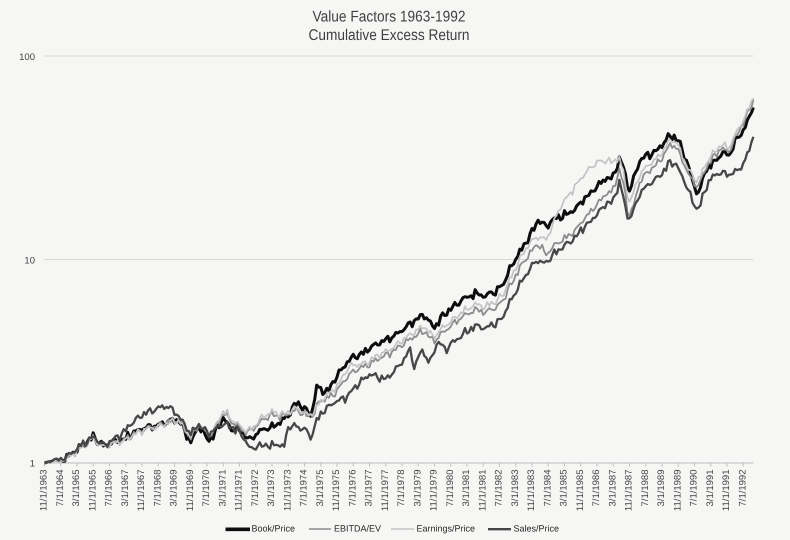 The width and height of the screenshot is (790, 540). What do you see at coordinates (401, 488) in the screenshot?
I see `svg-text: 7/1/1978` at bounding box center [401, 488].